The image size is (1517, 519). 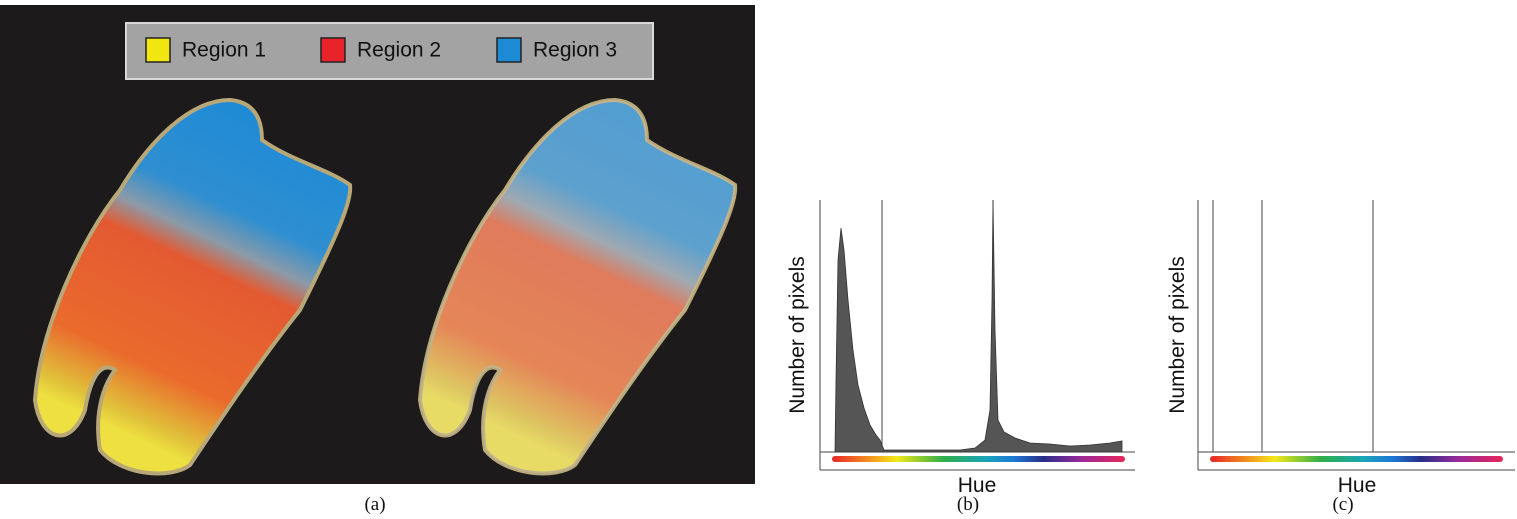 I want to click on caption: (b), so click(x=968, y=504).